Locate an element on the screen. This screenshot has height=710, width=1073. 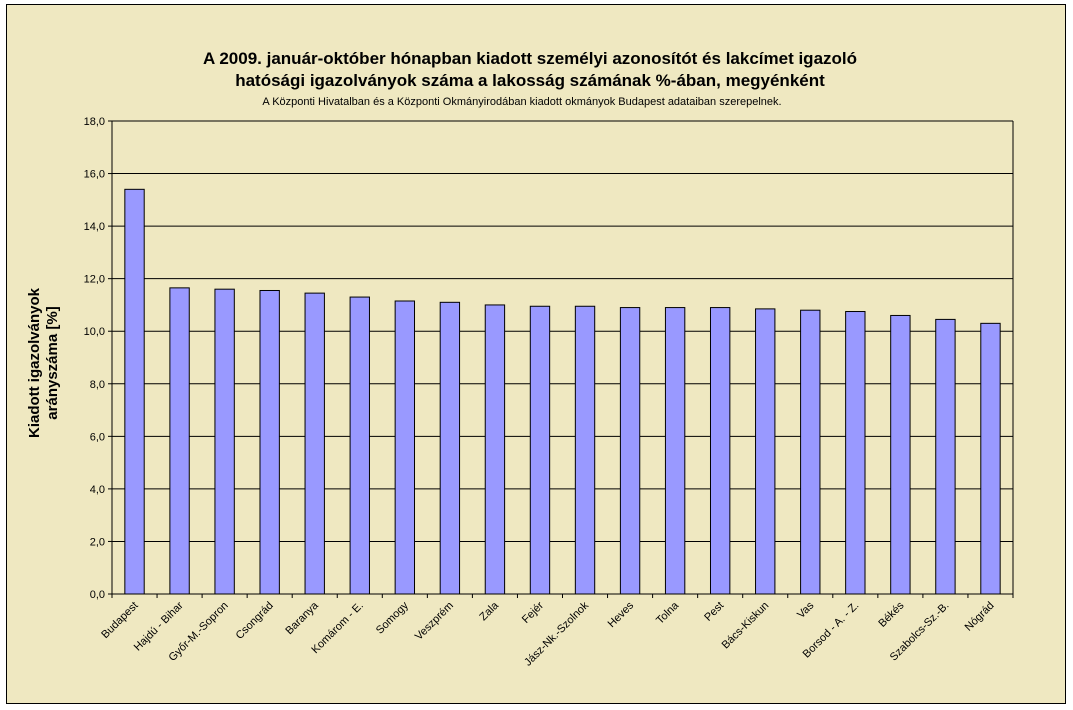
y-axis-label-line-1: Kiadott igazolványok is located at coordinates (34, 362).